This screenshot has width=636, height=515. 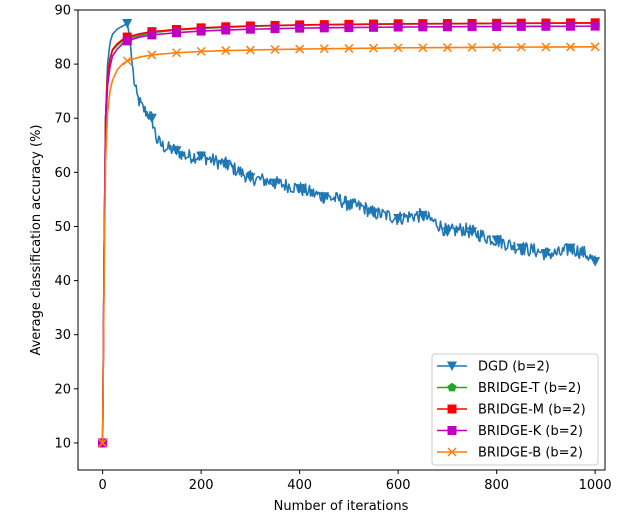 I want to click on y-tick-label: 10, so click(x=62, y=443).